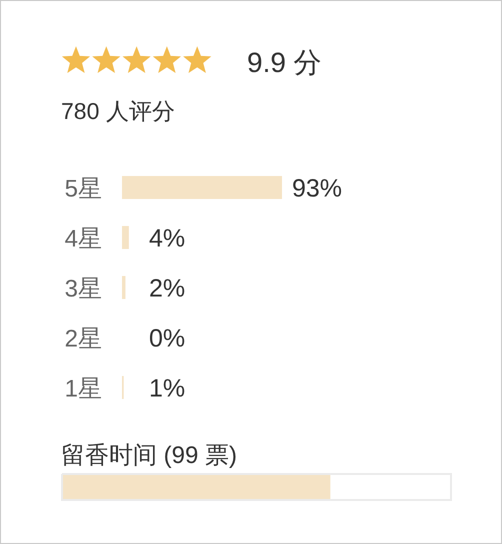  Describe the element at coordinates (83, 189) in the screenshot. I see `y-tick-label: 5星` at that location.